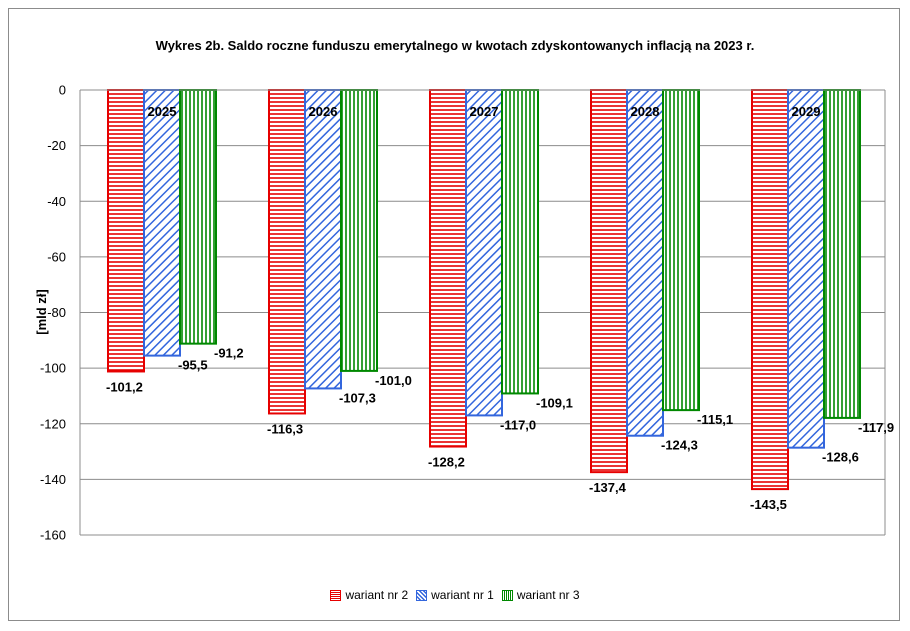  What do you see at coordinates (448, 268) in the screenshot?
I see `bar-wariant-nr-2-2027` at bounding box center [448, 268].